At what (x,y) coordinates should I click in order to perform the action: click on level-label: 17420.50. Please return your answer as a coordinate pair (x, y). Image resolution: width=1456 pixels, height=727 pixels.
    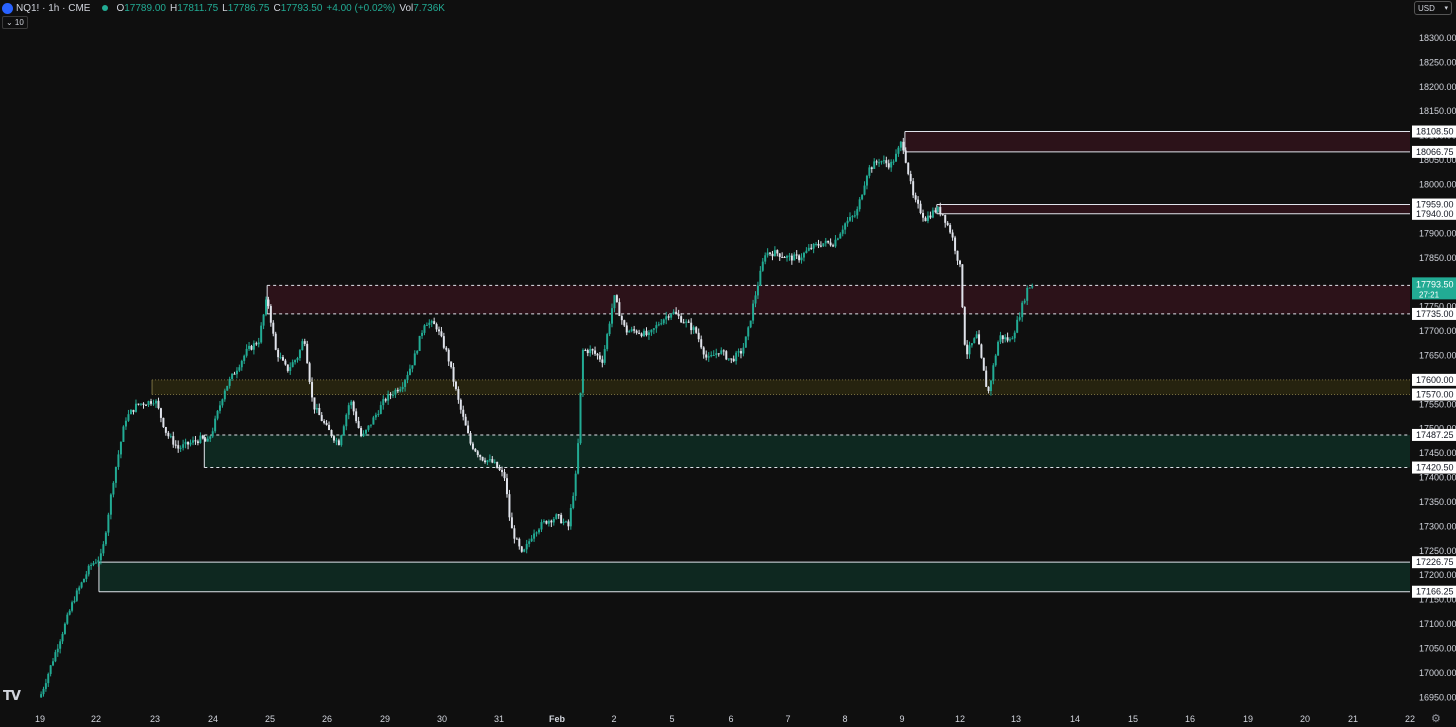
    Looking at the image, I should click on (1435, 468).